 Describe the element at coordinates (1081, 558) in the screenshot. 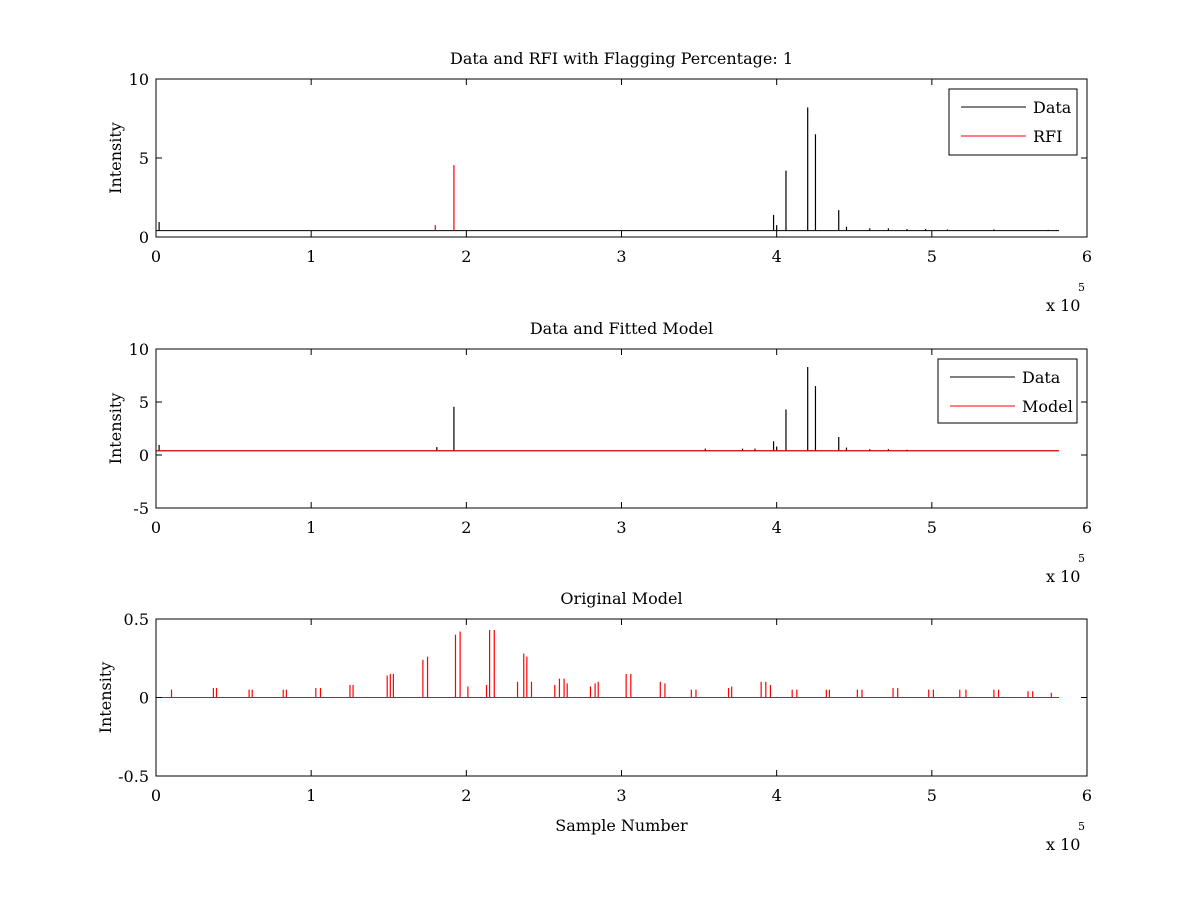

I see `panel-2-x-multiplier-exponent: 5` at that location.